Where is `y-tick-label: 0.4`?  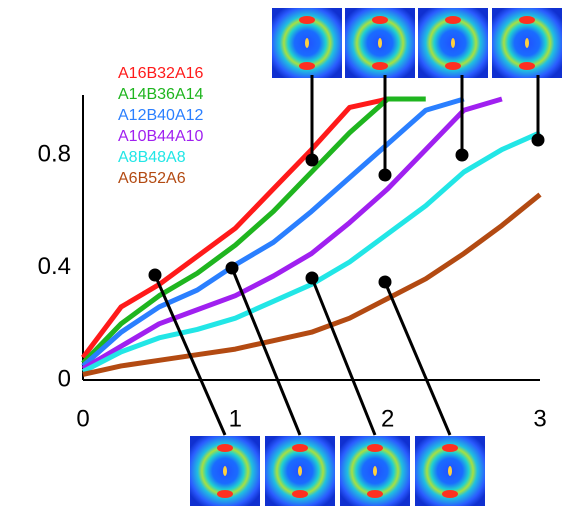
y-tick-label: 0.4 is located at coordinates (54, 266).